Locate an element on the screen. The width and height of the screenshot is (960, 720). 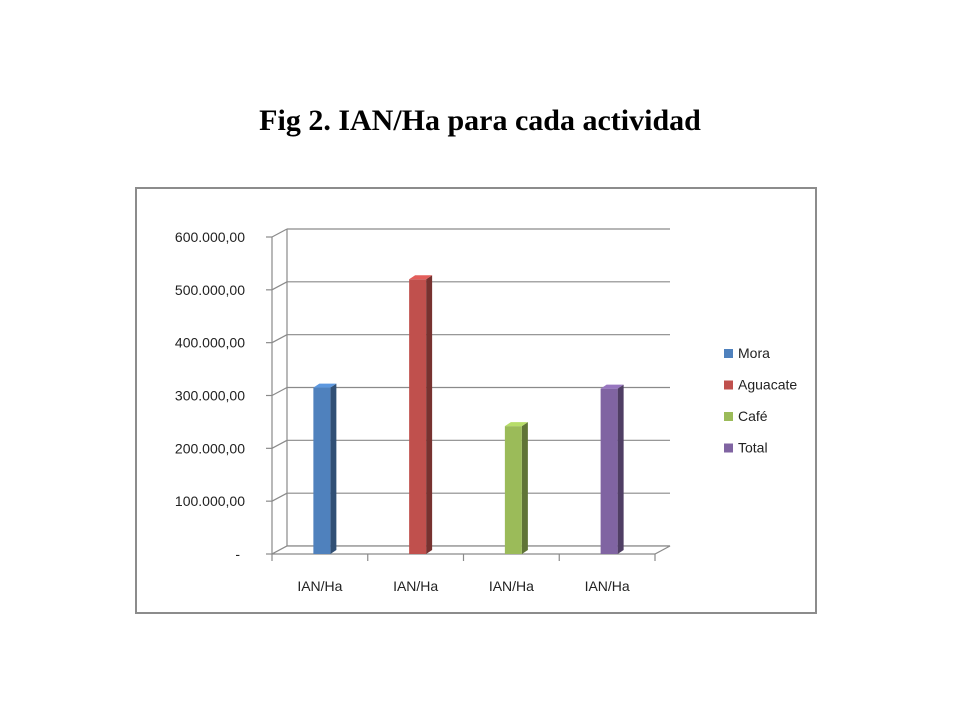
y-tick-label: 400.000,00 is located at coordinates (210, 343).